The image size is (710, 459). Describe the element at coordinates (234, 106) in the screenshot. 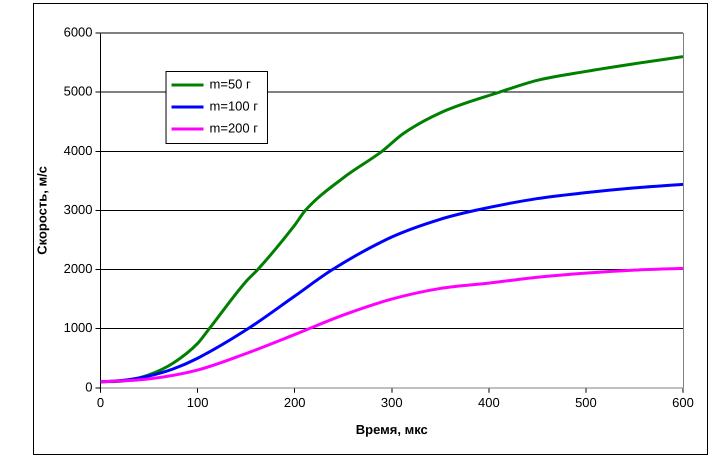

I see `legend-label: m=100 г` at that location.